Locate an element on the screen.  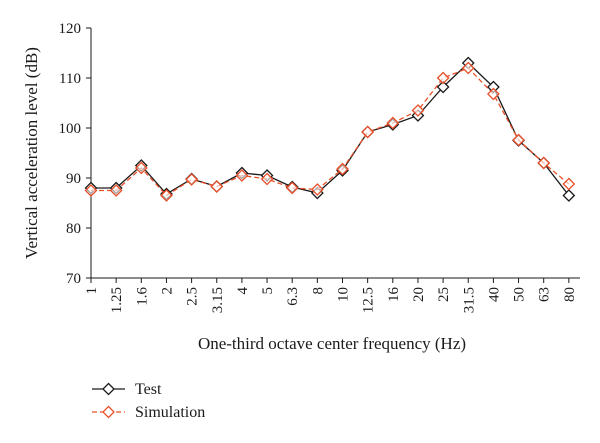
x-tick-label: 40 is located at coordinates (494, 294).